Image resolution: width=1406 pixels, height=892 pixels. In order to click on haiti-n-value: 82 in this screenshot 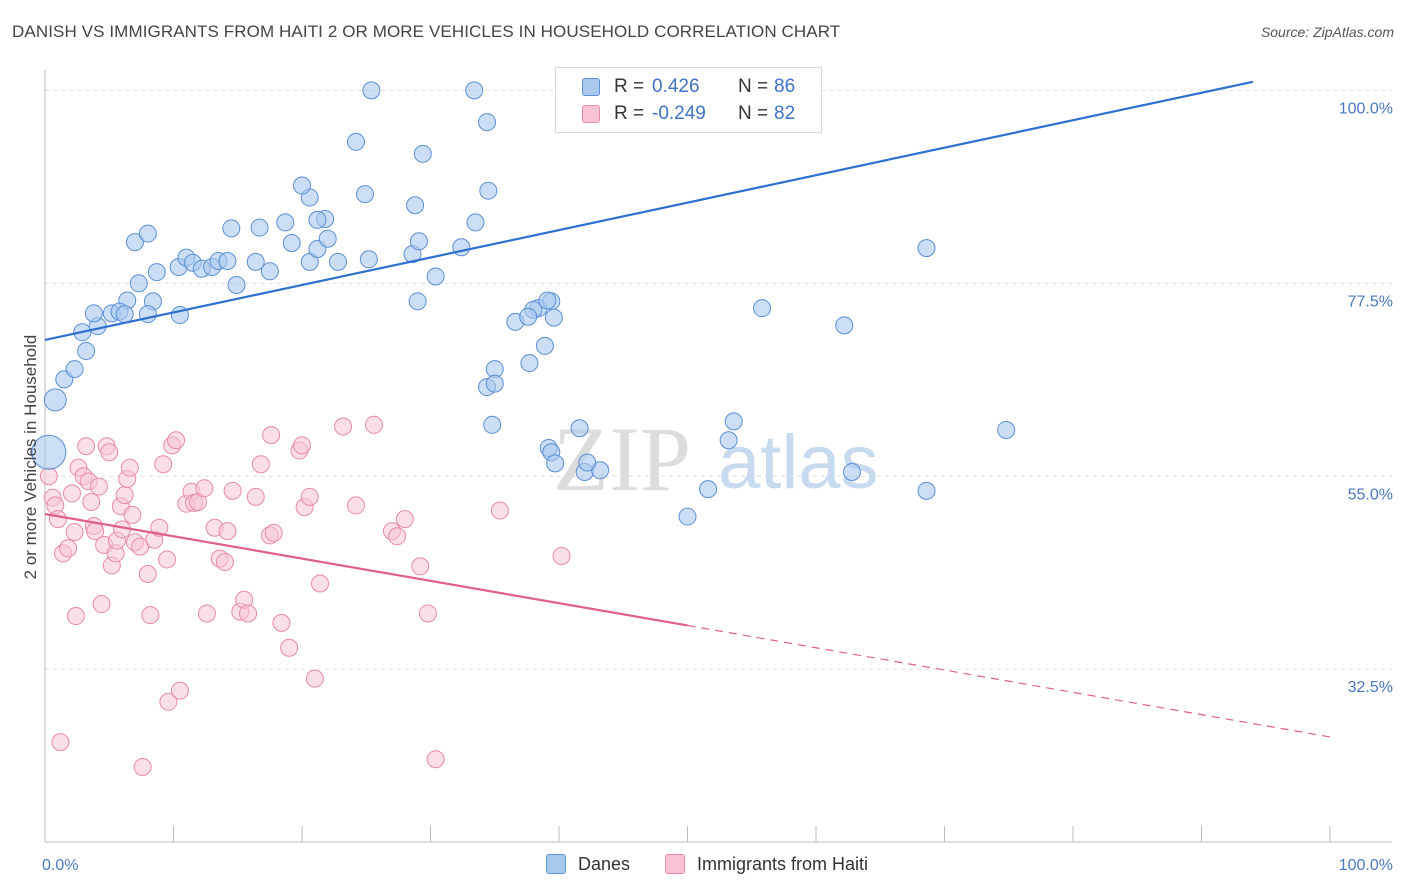, I will do `click(785, 113)`.